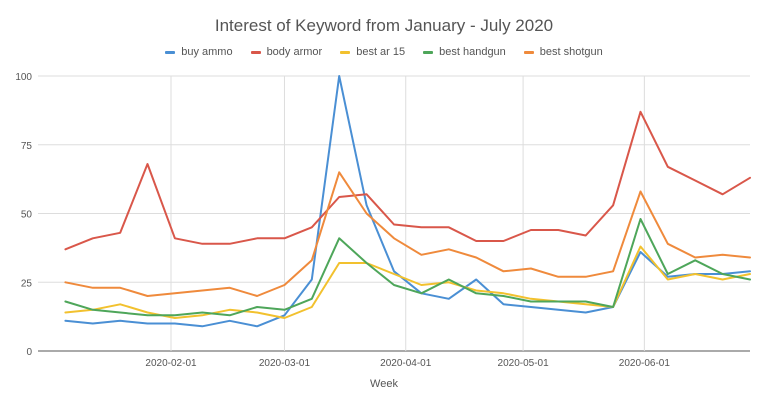  What do you see at coordinates (645, 363) in the screenshot?
I see `x-tick-label: 2020-06-01` at bounding box center [645, 363].